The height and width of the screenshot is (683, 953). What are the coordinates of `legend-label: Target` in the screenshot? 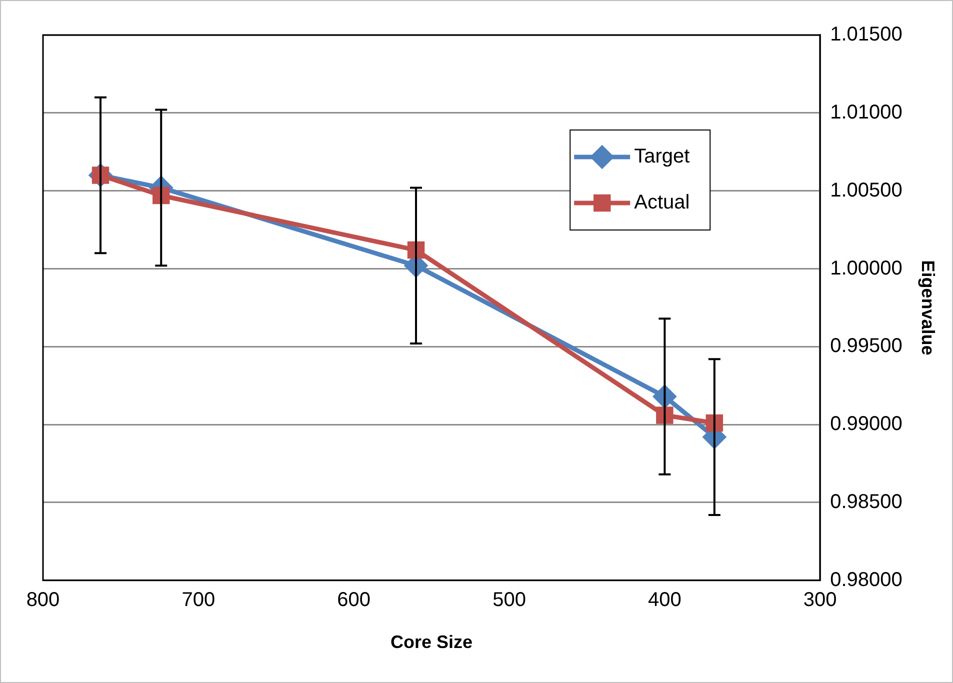 It's located at (662, 157).